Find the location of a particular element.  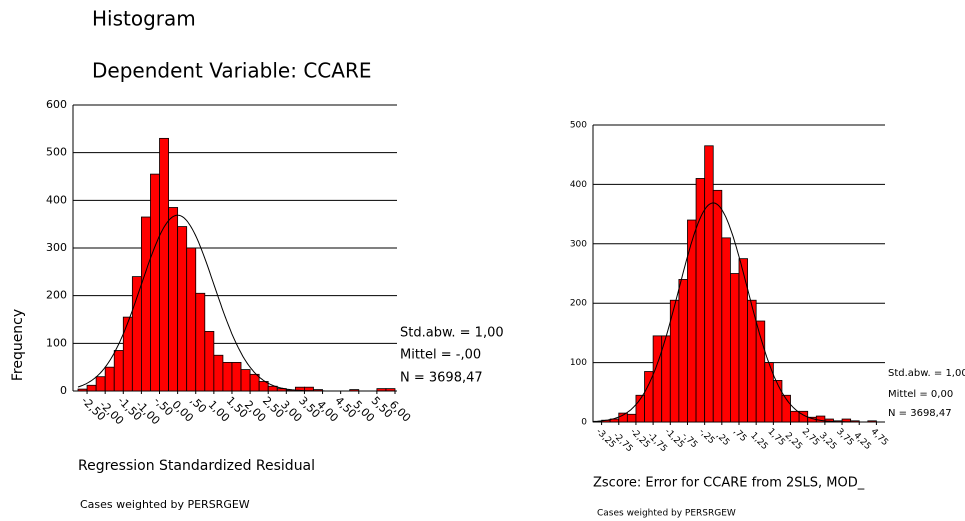

x-axis-label: Zscore: Error for CCARE from 2SLS, MOD_ is located at coordinates (729, 483).